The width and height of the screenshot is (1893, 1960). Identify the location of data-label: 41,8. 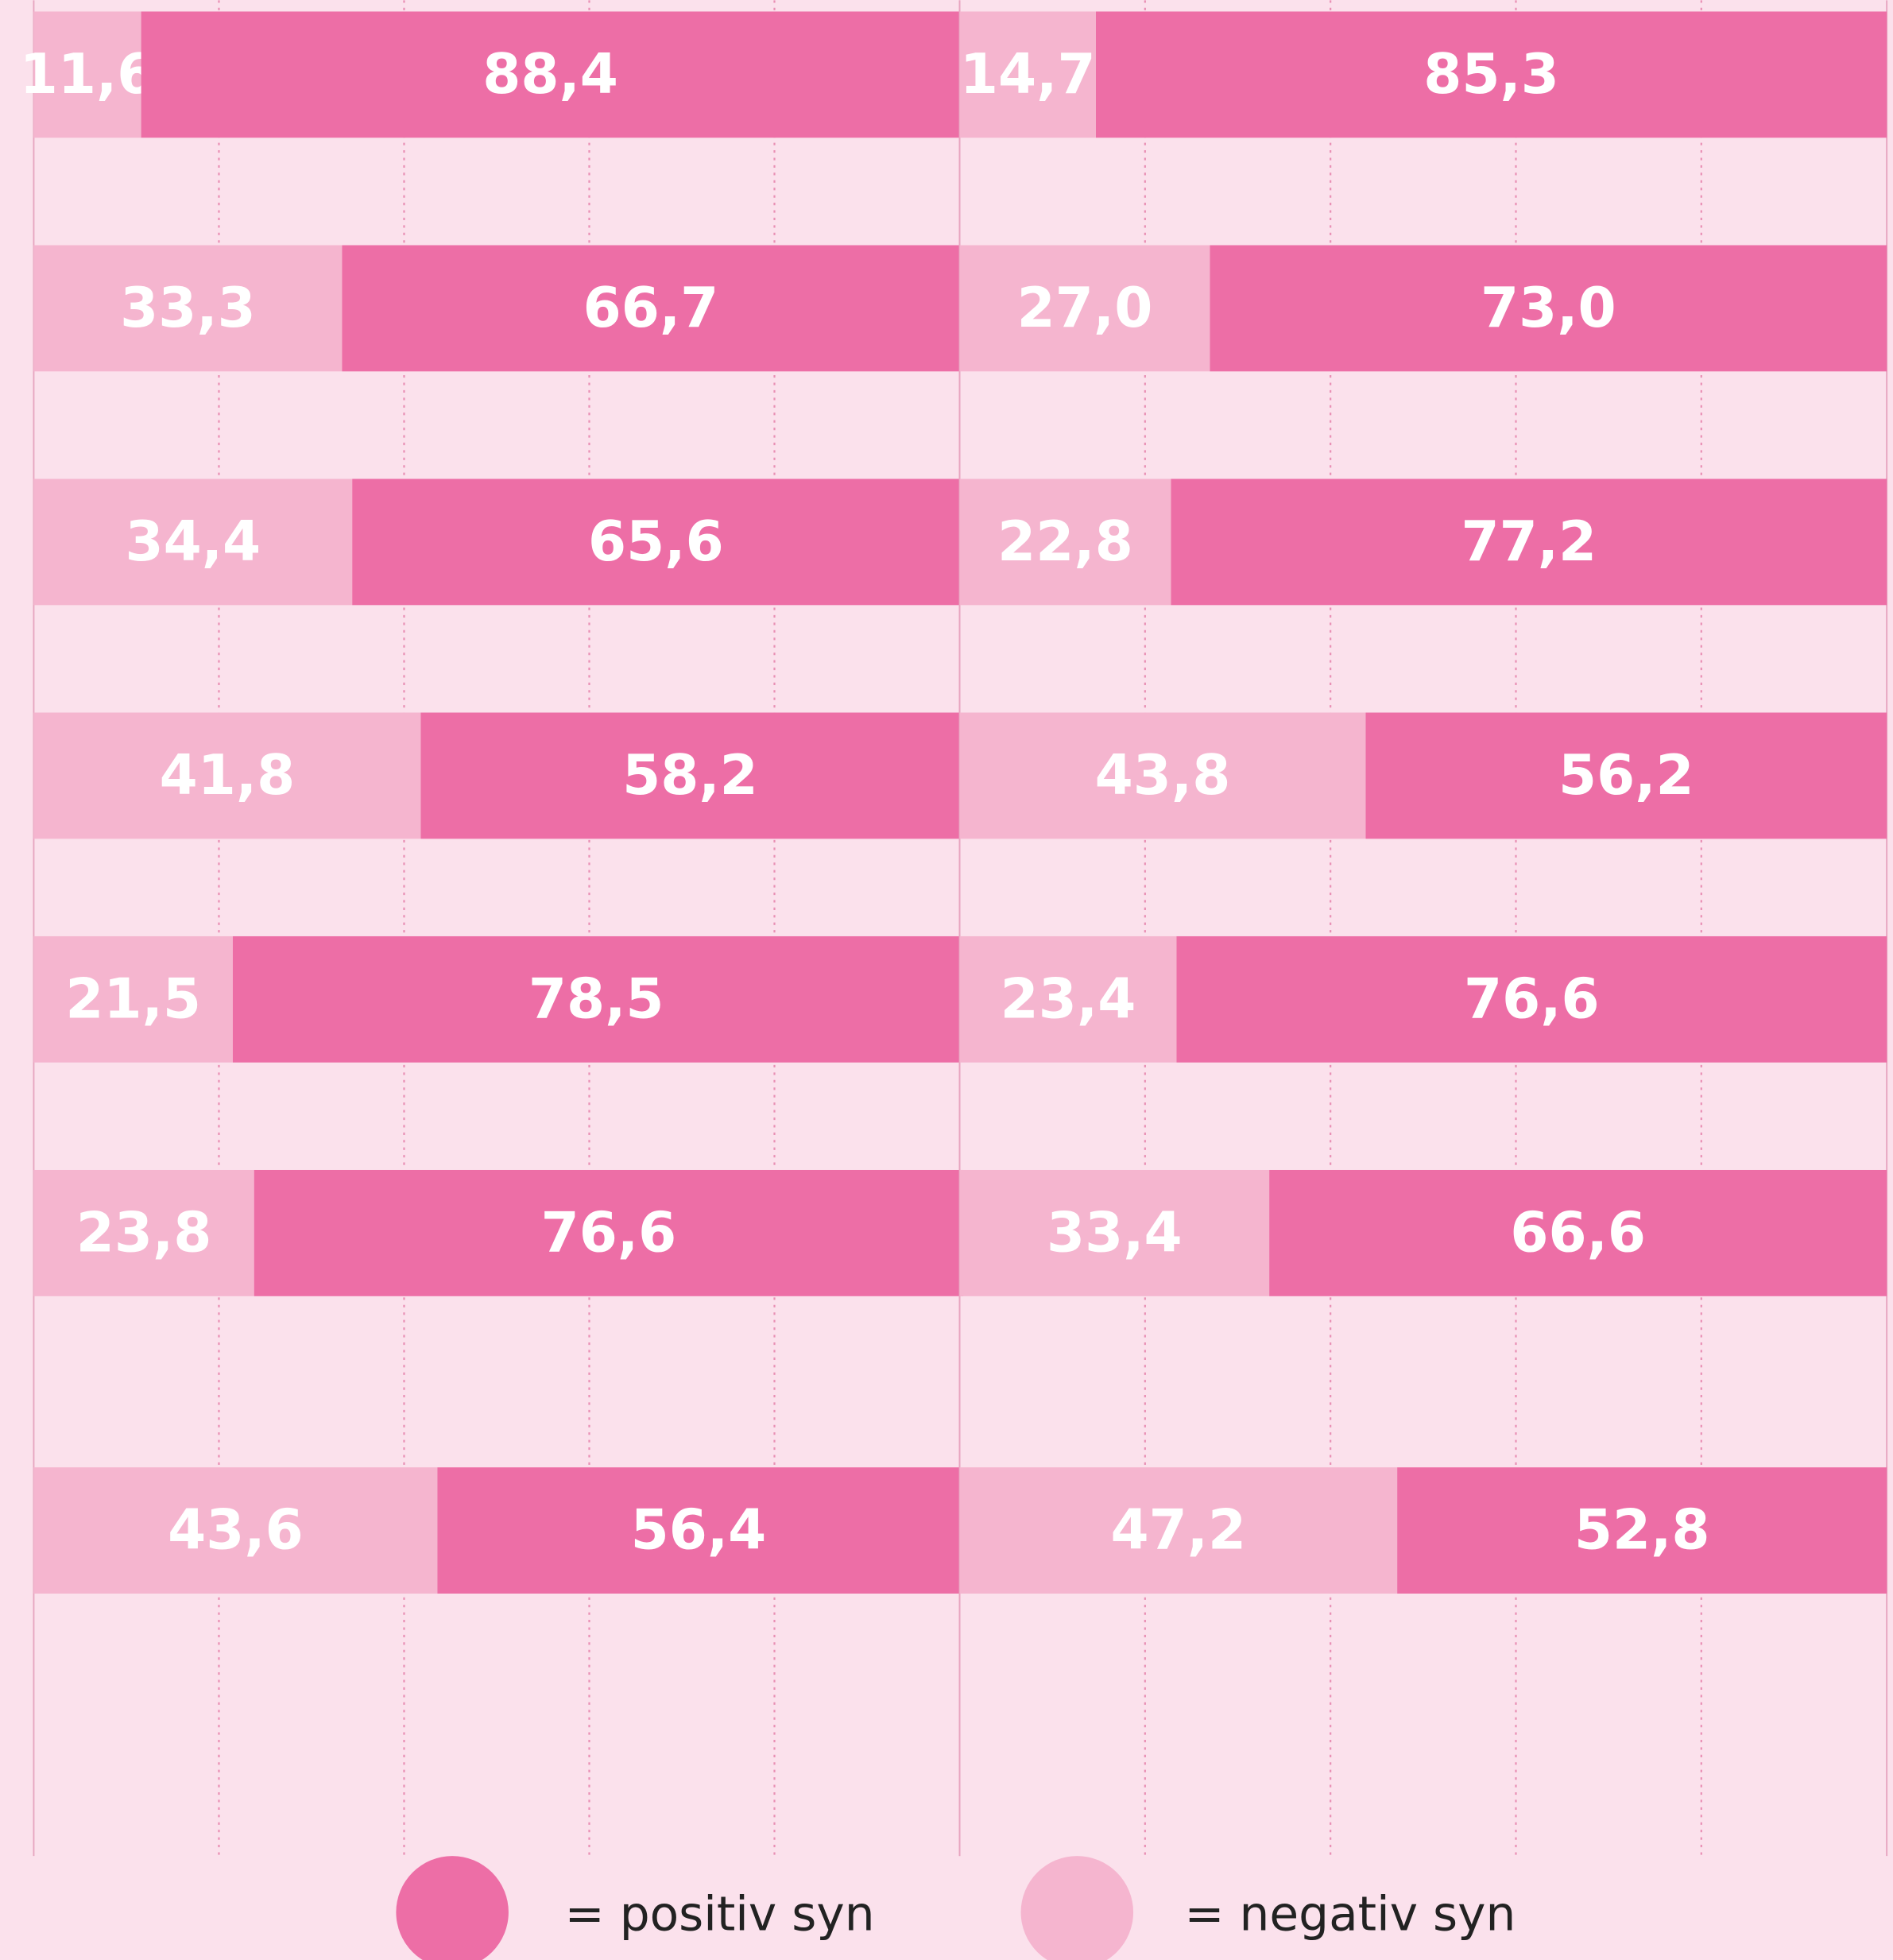
(228, 776).